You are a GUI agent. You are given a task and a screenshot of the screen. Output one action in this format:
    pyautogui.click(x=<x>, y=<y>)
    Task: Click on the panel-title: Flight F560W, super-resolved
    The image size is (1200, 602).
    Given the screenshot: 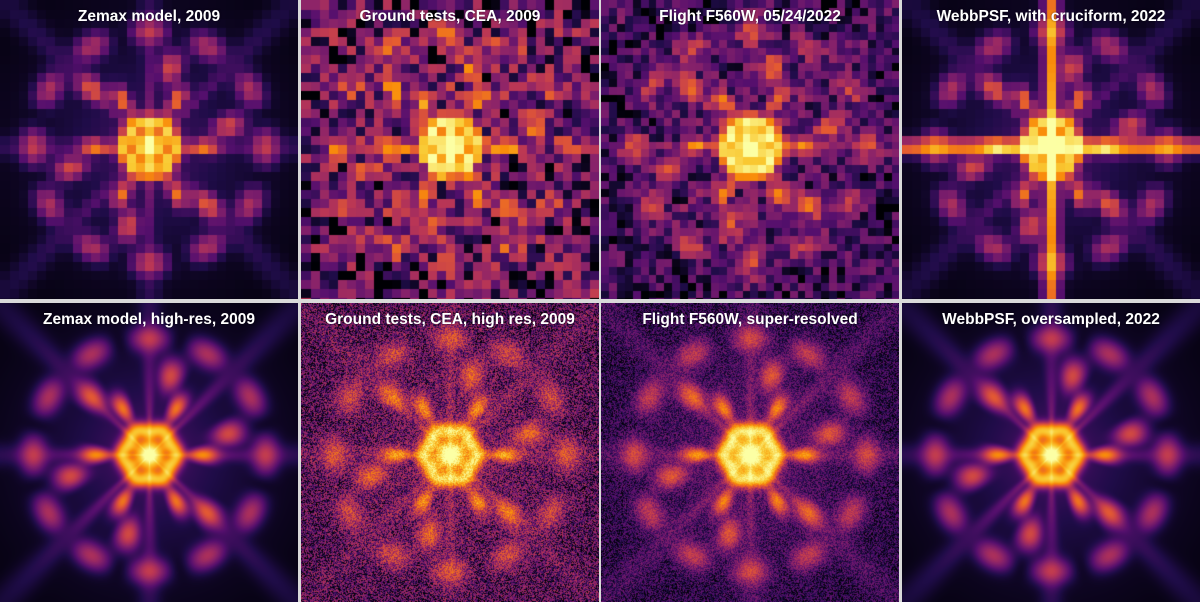 What is the action you would take?
    pyautogui.click(x=750, y=319)
    